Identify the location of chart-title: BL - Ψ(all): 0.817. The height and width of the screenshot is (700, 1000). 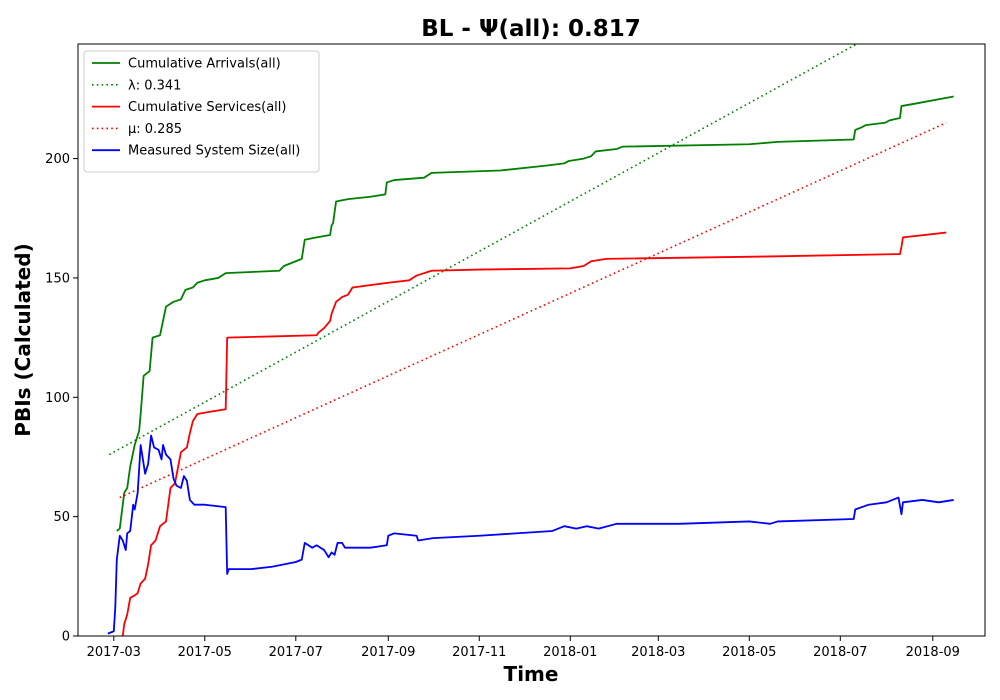
(531, 29).